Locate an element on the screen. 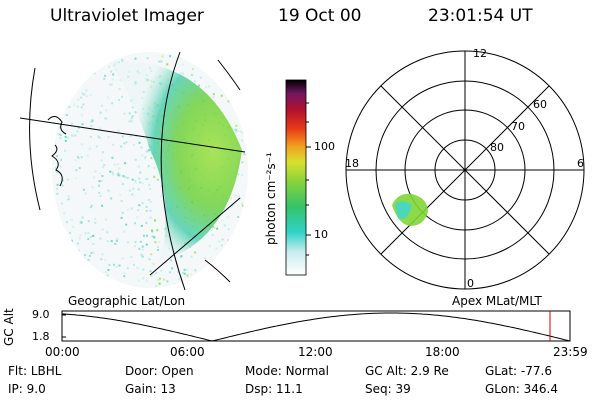 This screenshot has width=600, height=400. alt-xtick-1200: 12:00 is located at coordinates (315, 352).